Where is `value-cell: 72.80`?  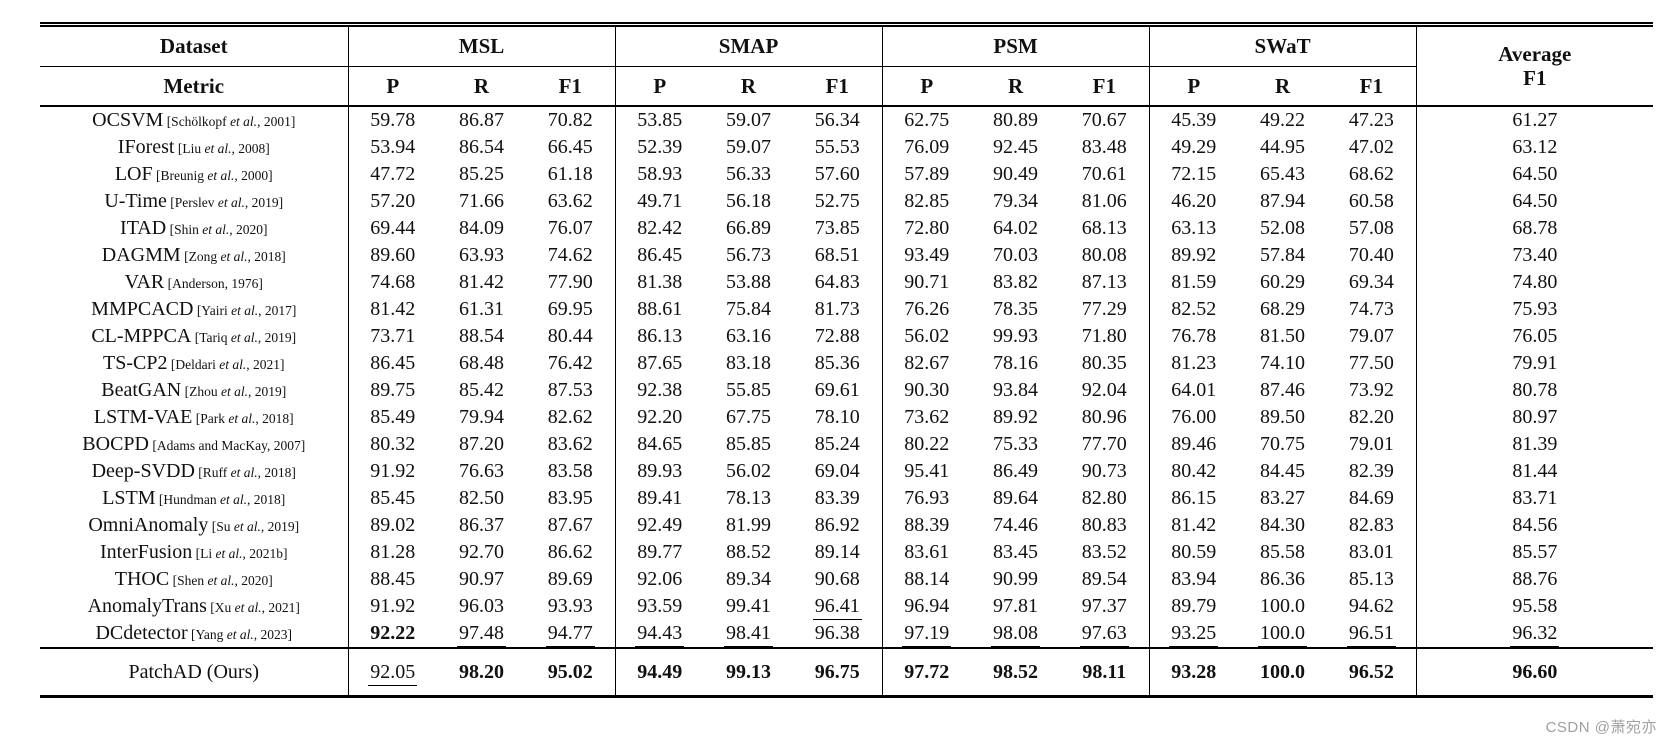 value-cell: 72.80 is located at coordinates (926, 228).